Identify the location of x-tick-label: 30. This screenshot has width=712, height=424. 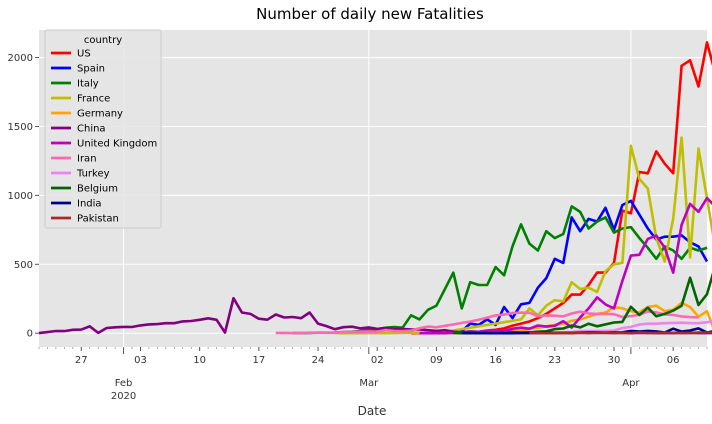
(614, 360).